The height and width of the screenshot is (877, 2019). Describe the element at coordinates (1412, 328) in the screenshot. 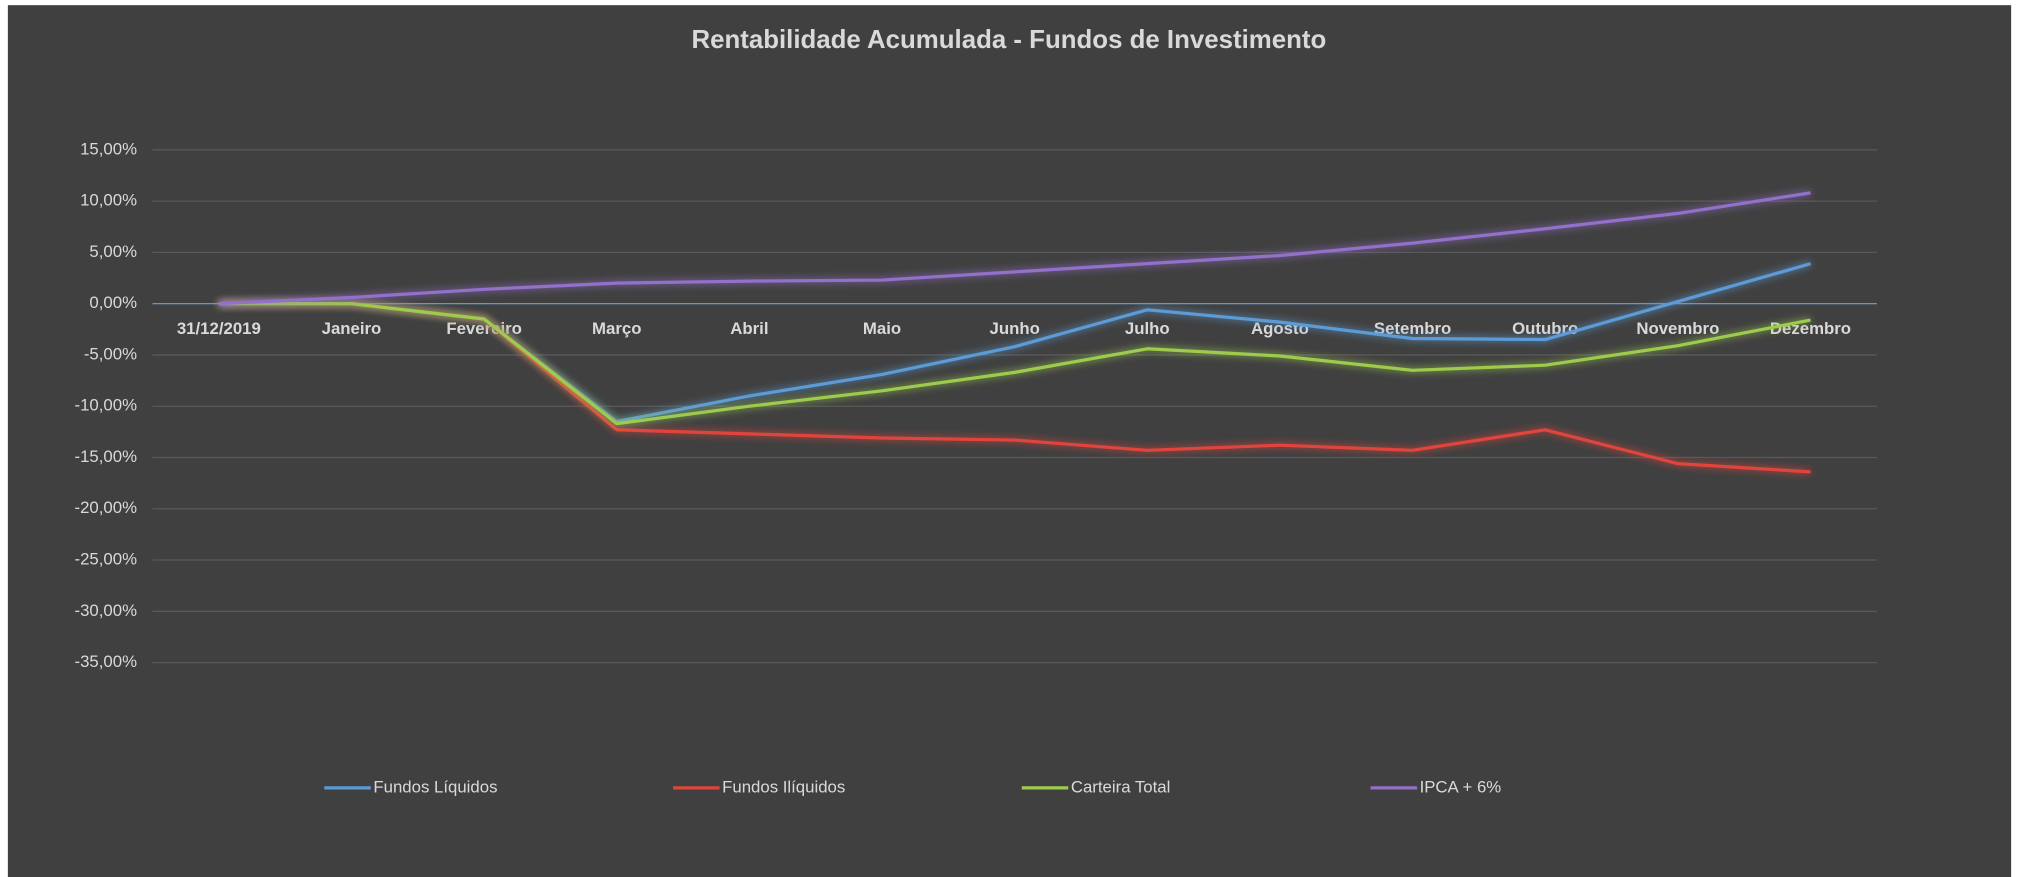

I see `x-tick-label: Setembro` at that location.